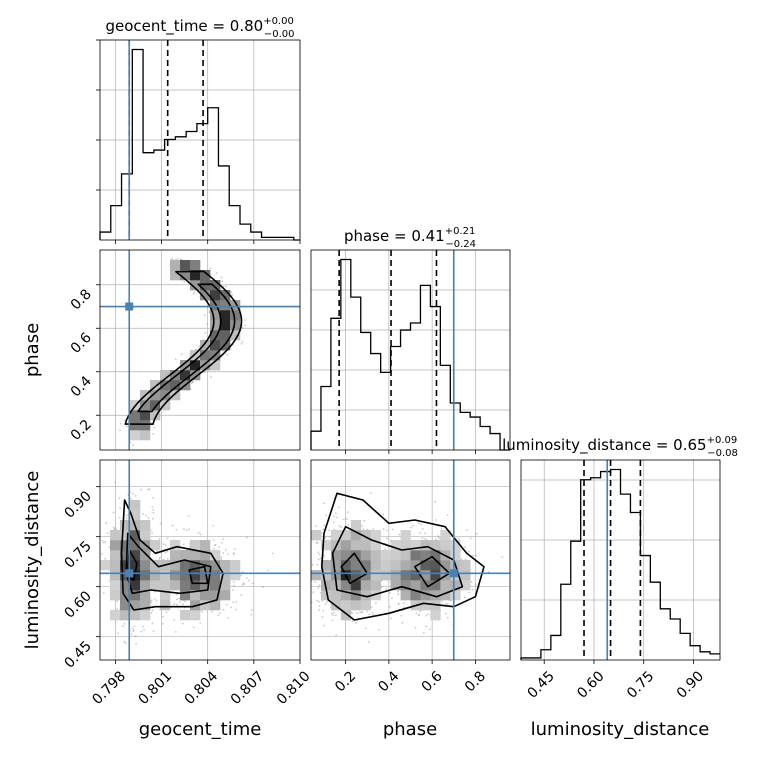  I want to click on panel-frame, so click(620, 560).